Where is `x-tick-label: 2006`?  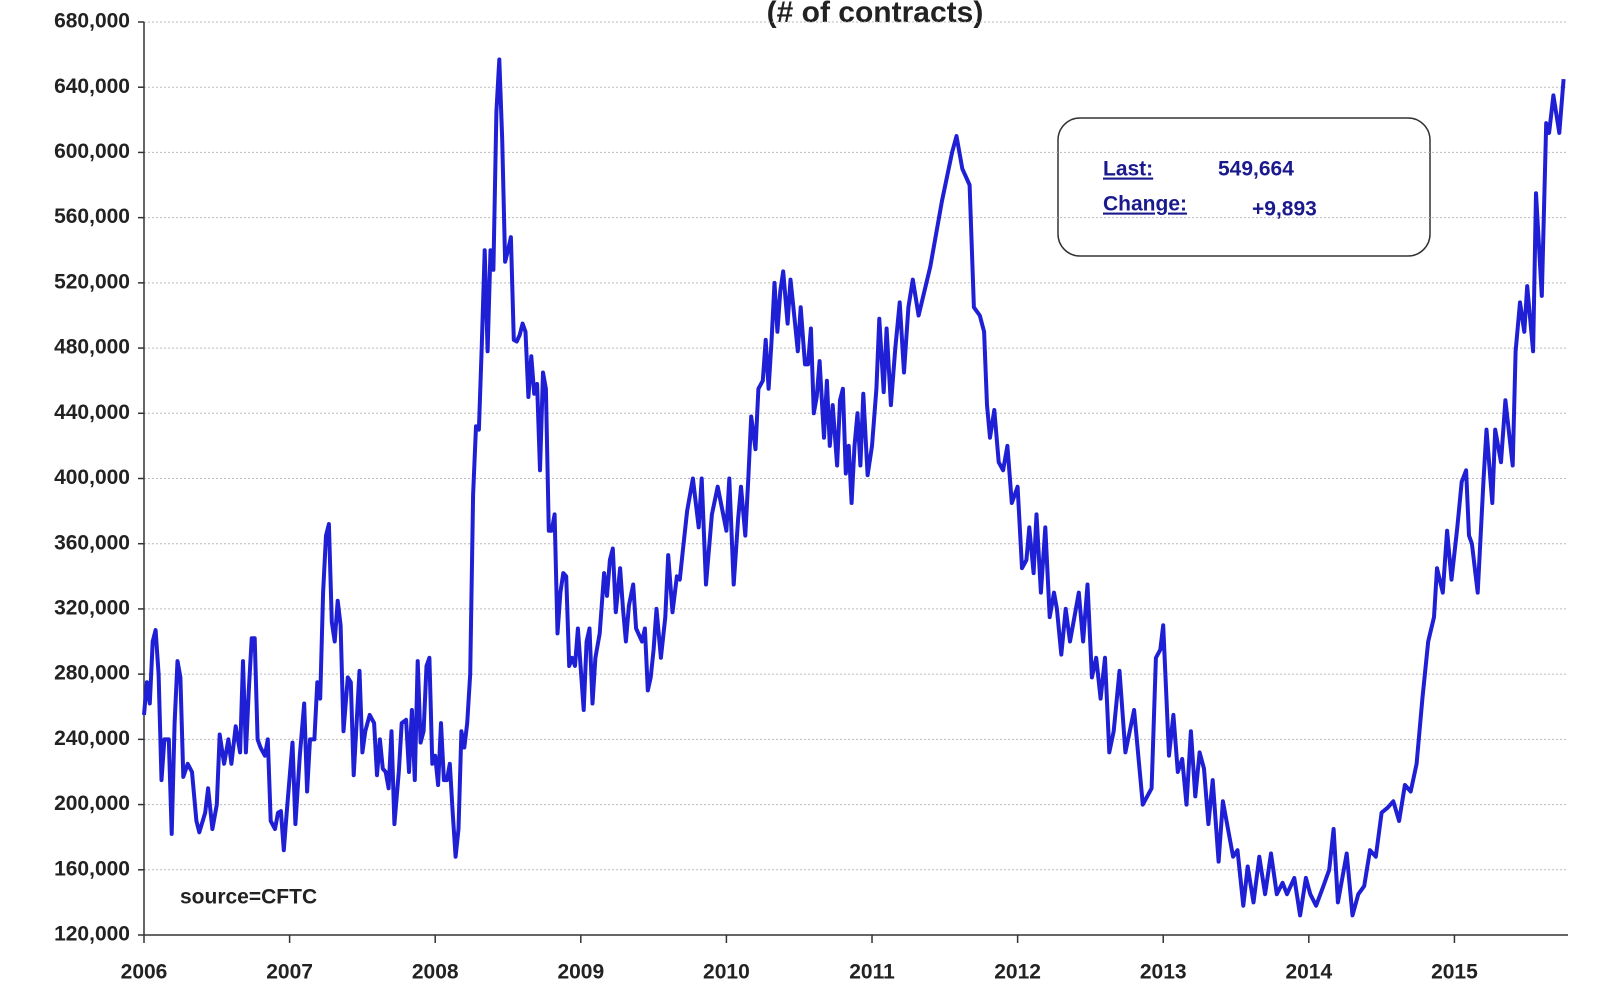 x-tick-label: 2006 is located at coordinates (144, 972).